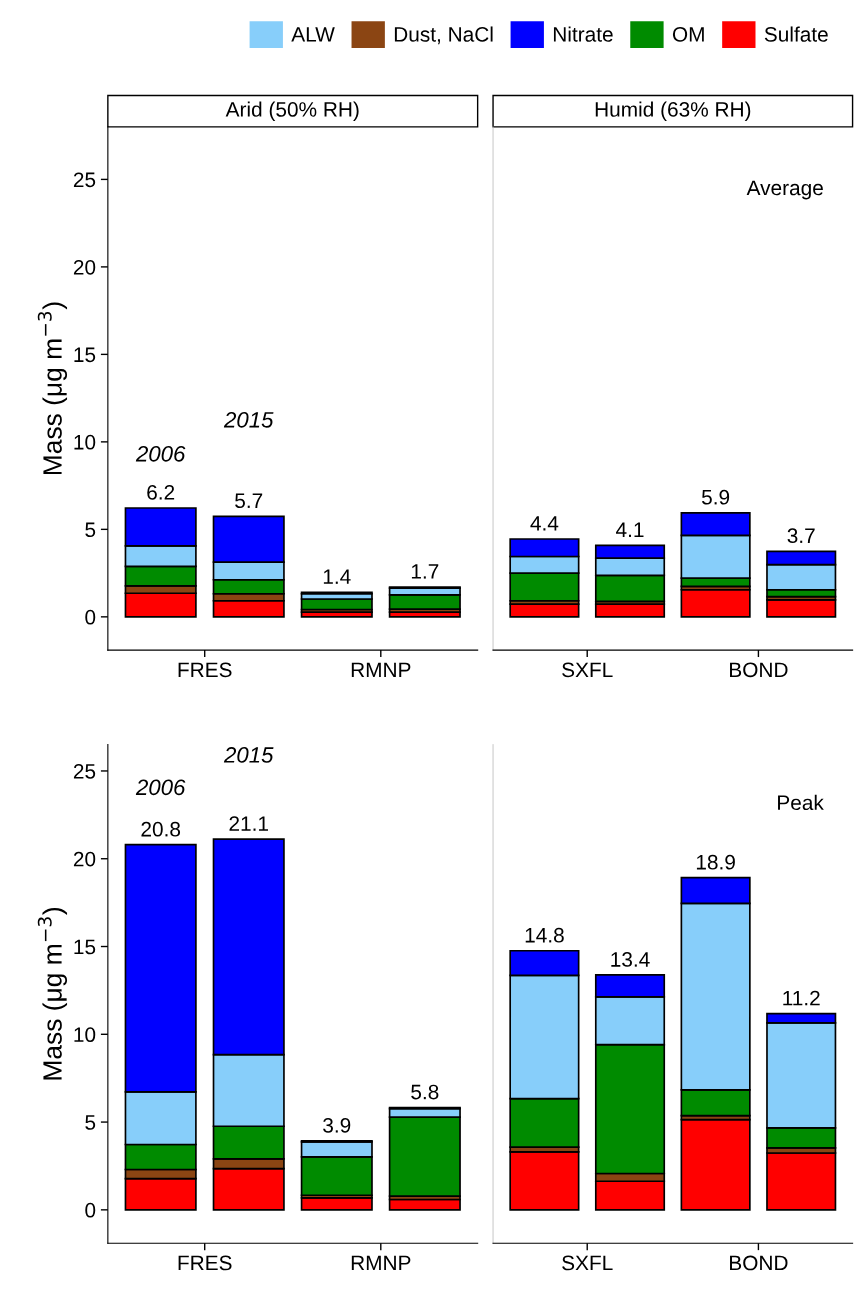 The height and width of the screenshot is (1295, 856). I want to click on total-label: 20.8, so click(161, 829).